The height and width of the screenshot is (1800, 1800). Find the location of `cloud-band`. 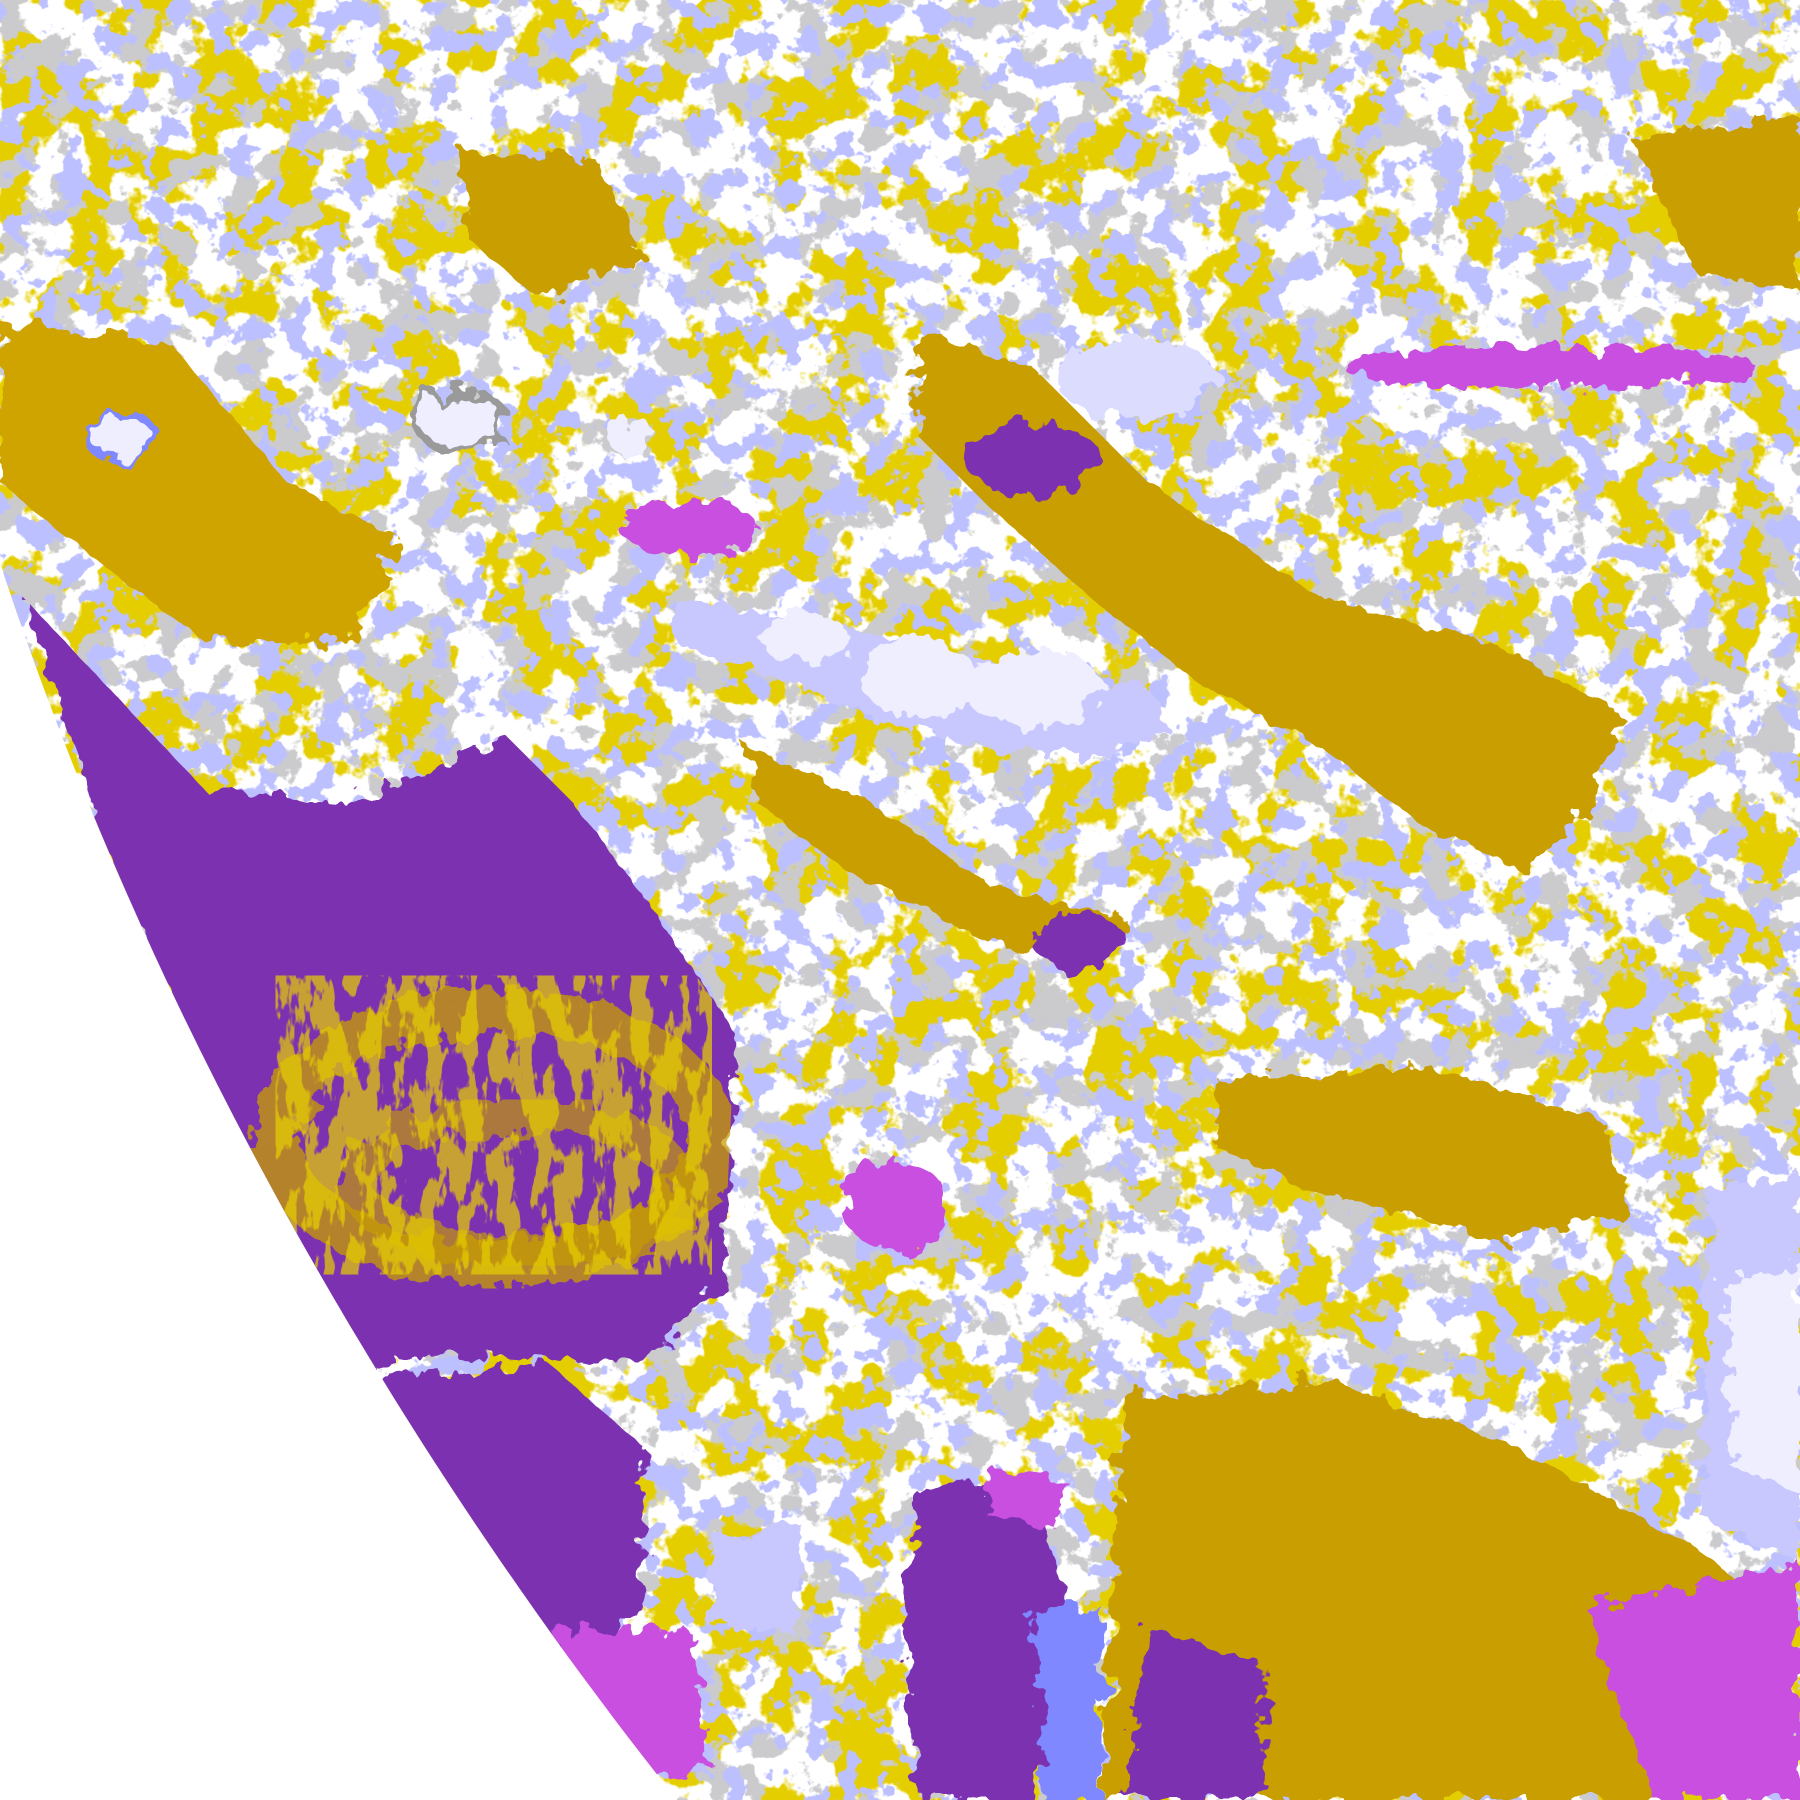

cloud-band is located at coordinates (649, 548).